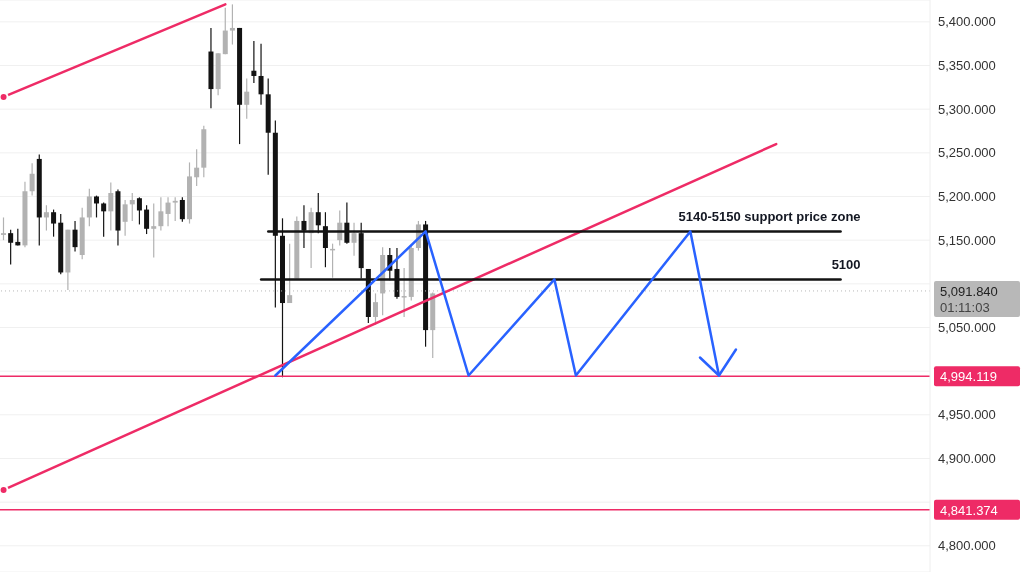 This screenshot has width=1024, height=572. I want to click on y-tick-label: 4,950.000, so click(967, 415).